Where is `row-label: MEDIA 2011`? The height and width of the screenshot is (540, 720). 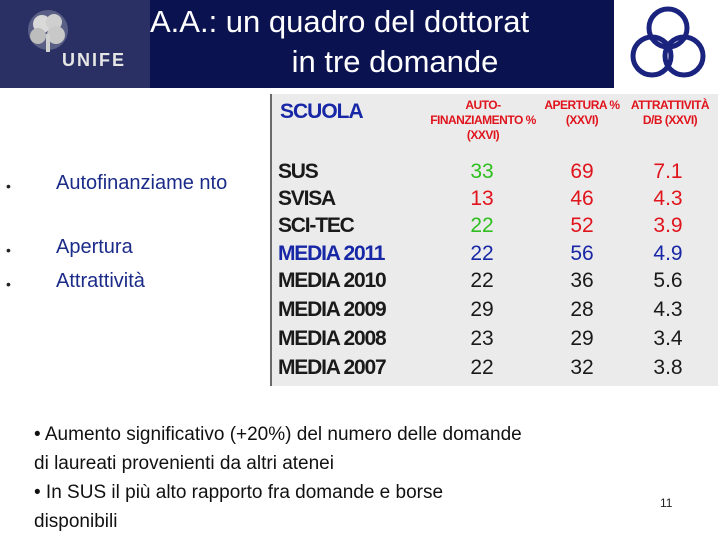 row-label: MEDIA 2011 is located at coordinates (331, 253).